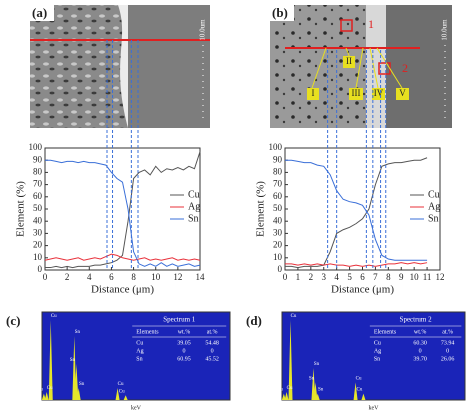 The height and width of the screenshot is (418, 474). What do you see at coordinates (448, 359) in the screenshot?
I see `table-cell: 26.06` at bounding box center [448, 359].